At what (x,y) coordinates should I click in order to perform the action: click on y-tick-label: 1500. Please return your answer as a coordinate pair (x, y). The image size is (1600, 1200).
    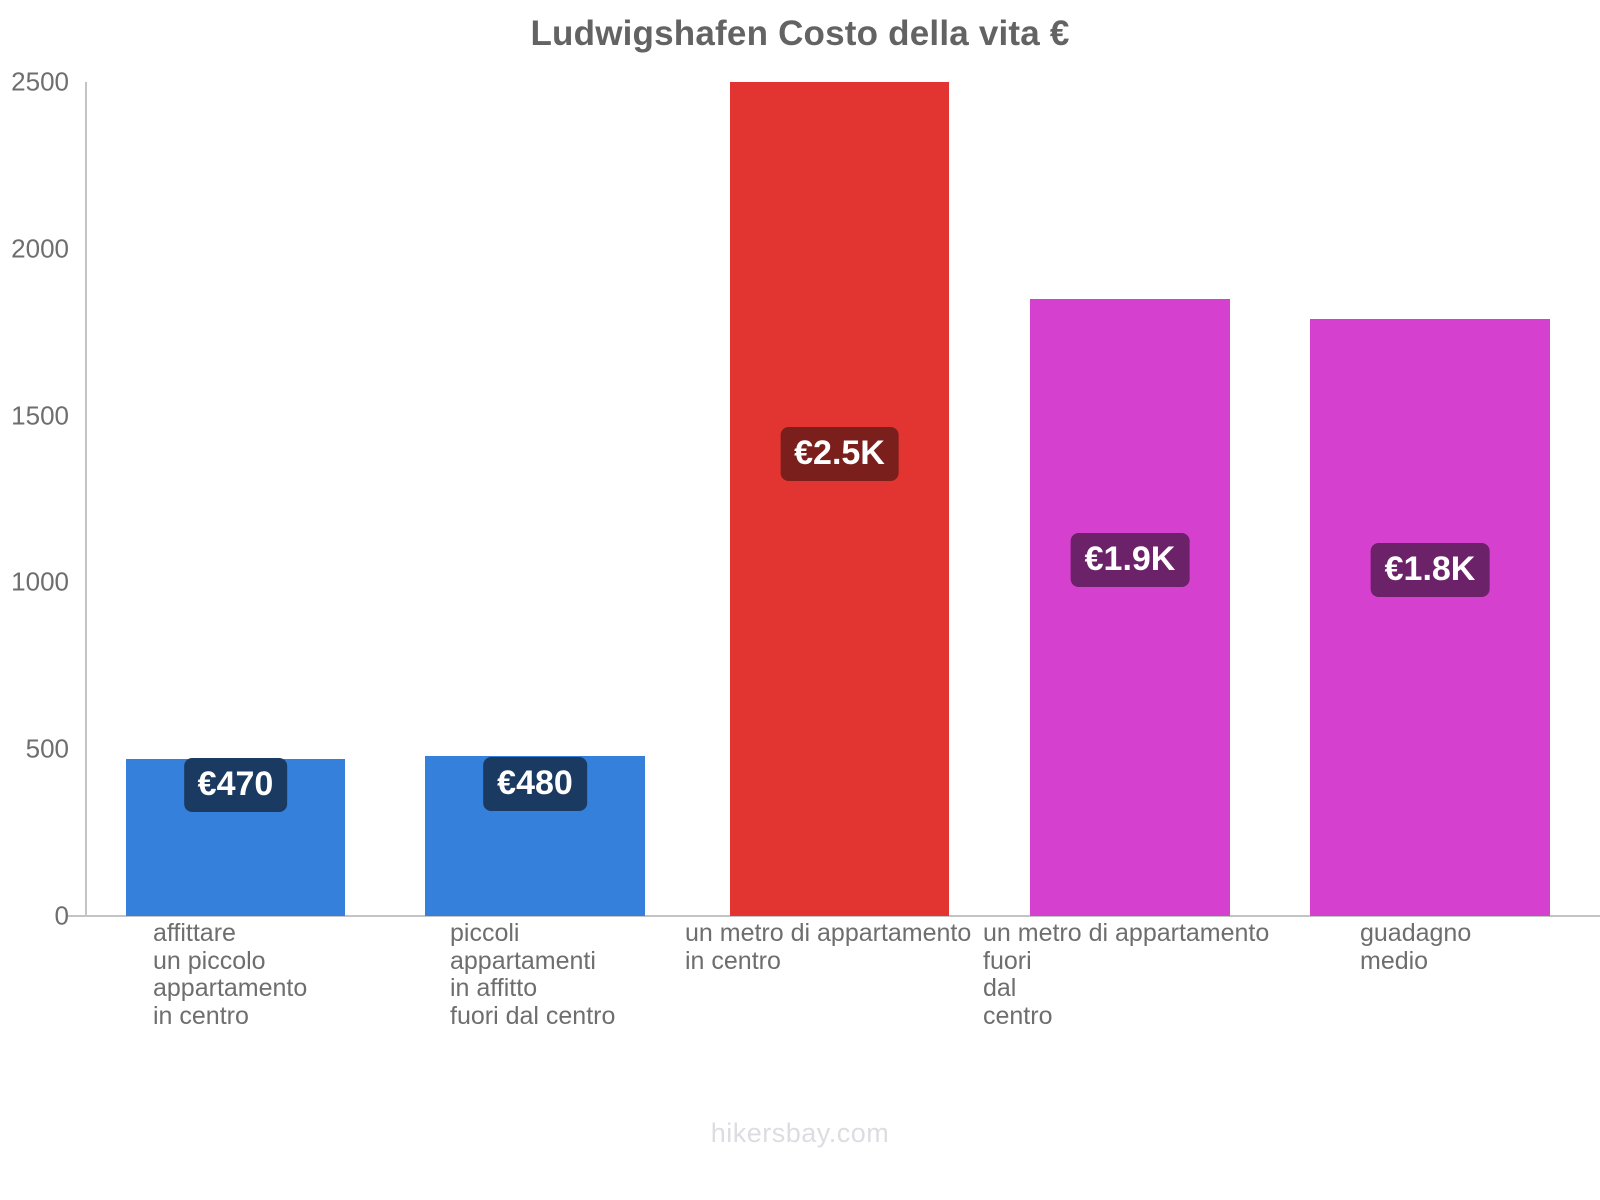
    Looking at the image, I should click on (40, 415).